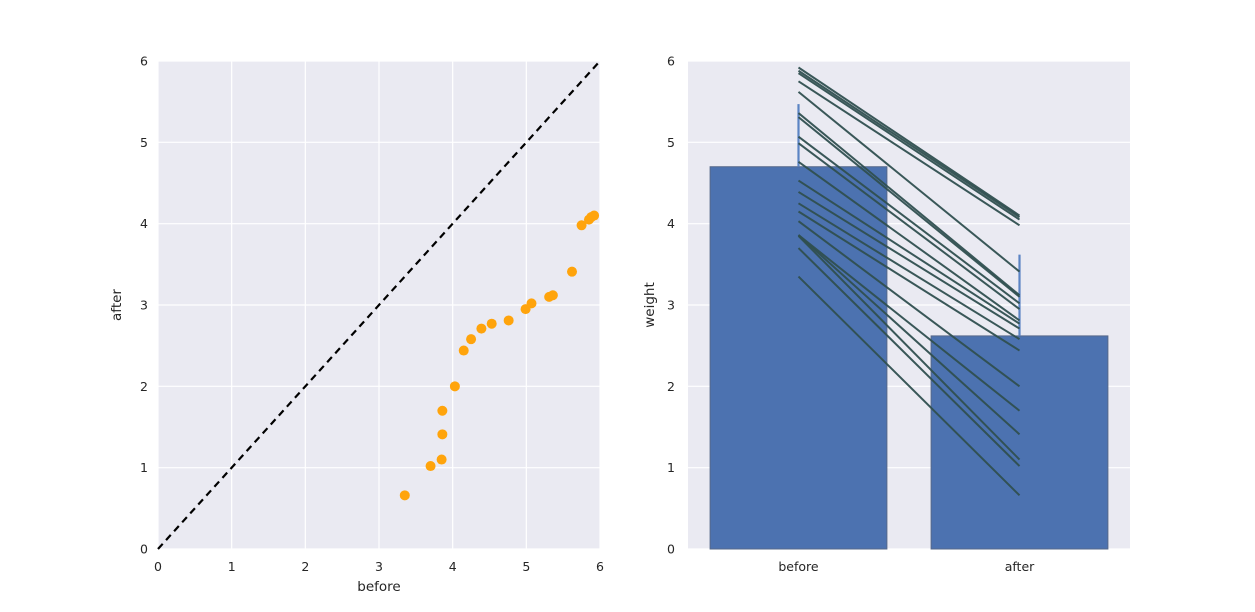  Describe the element at coordinates (144, 467) in the screenshot. I see `scatter-ytick-label: 1` at that location.